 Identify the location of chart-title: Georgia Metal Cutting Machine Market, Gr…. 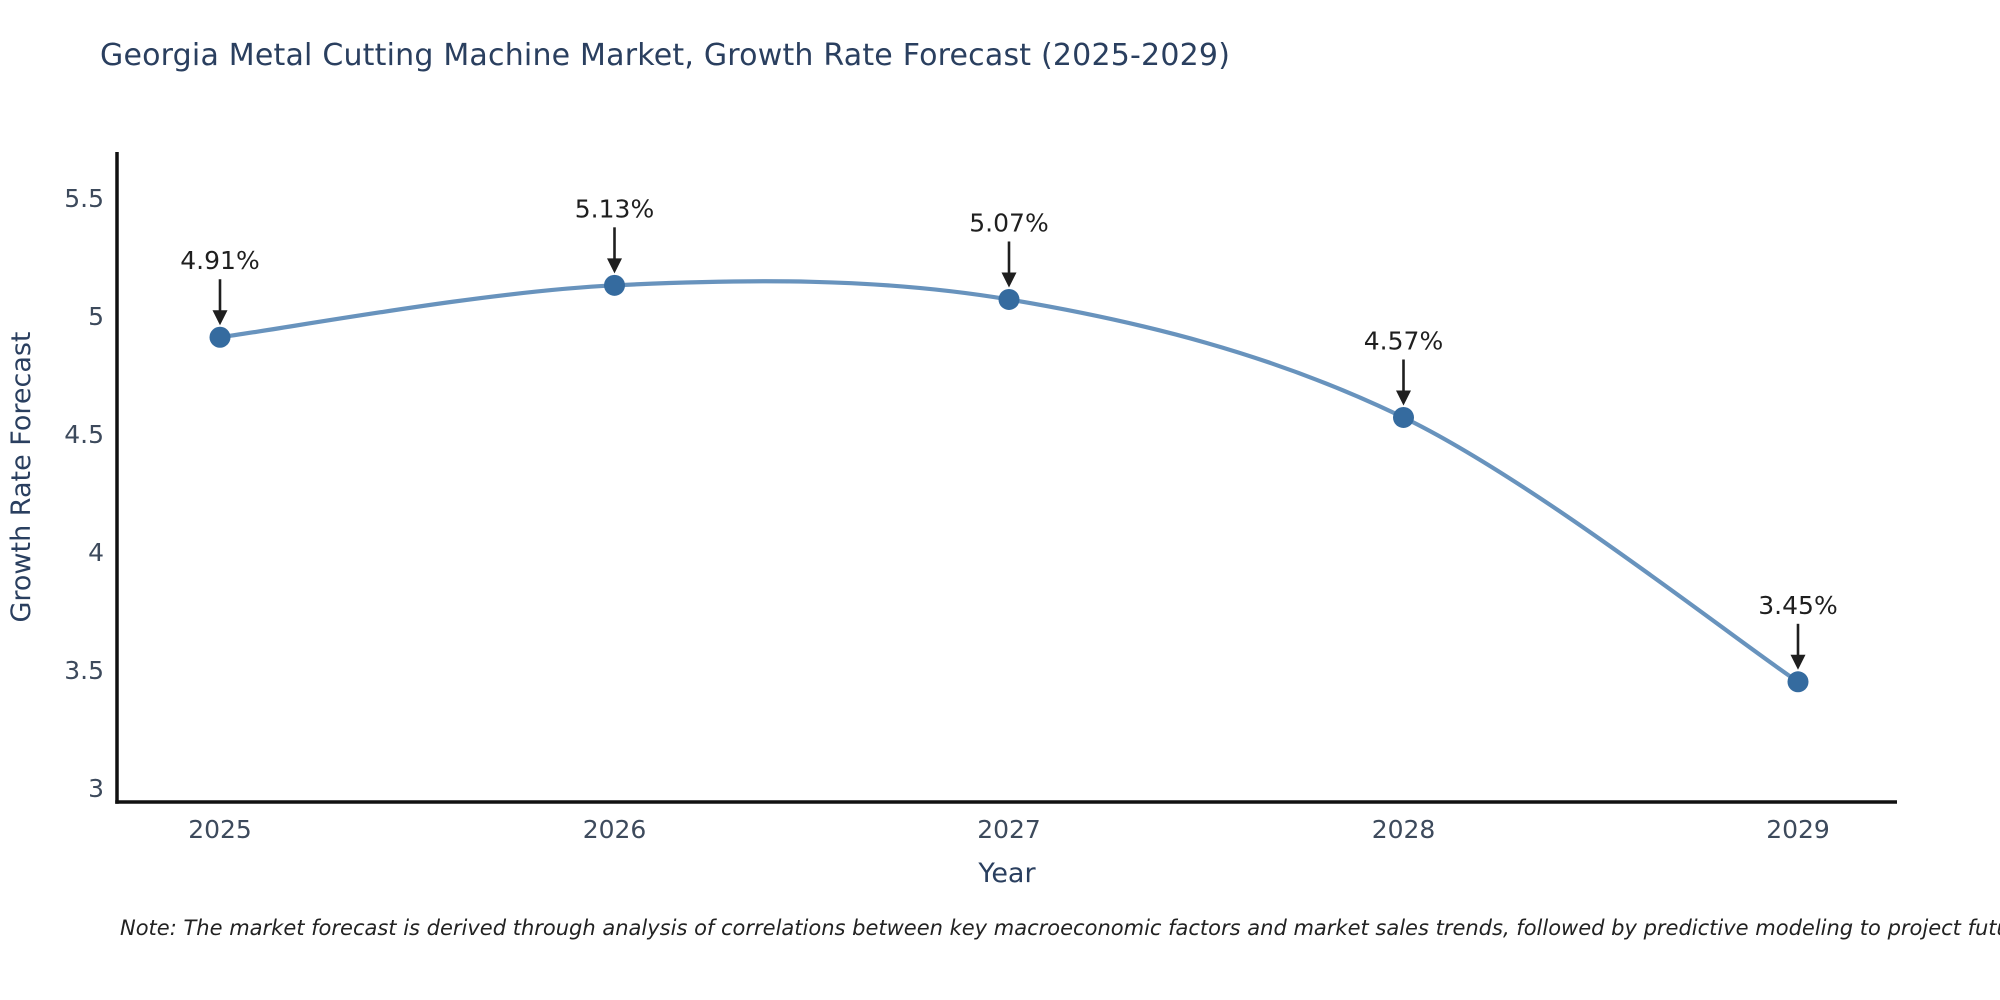
(665, 55).